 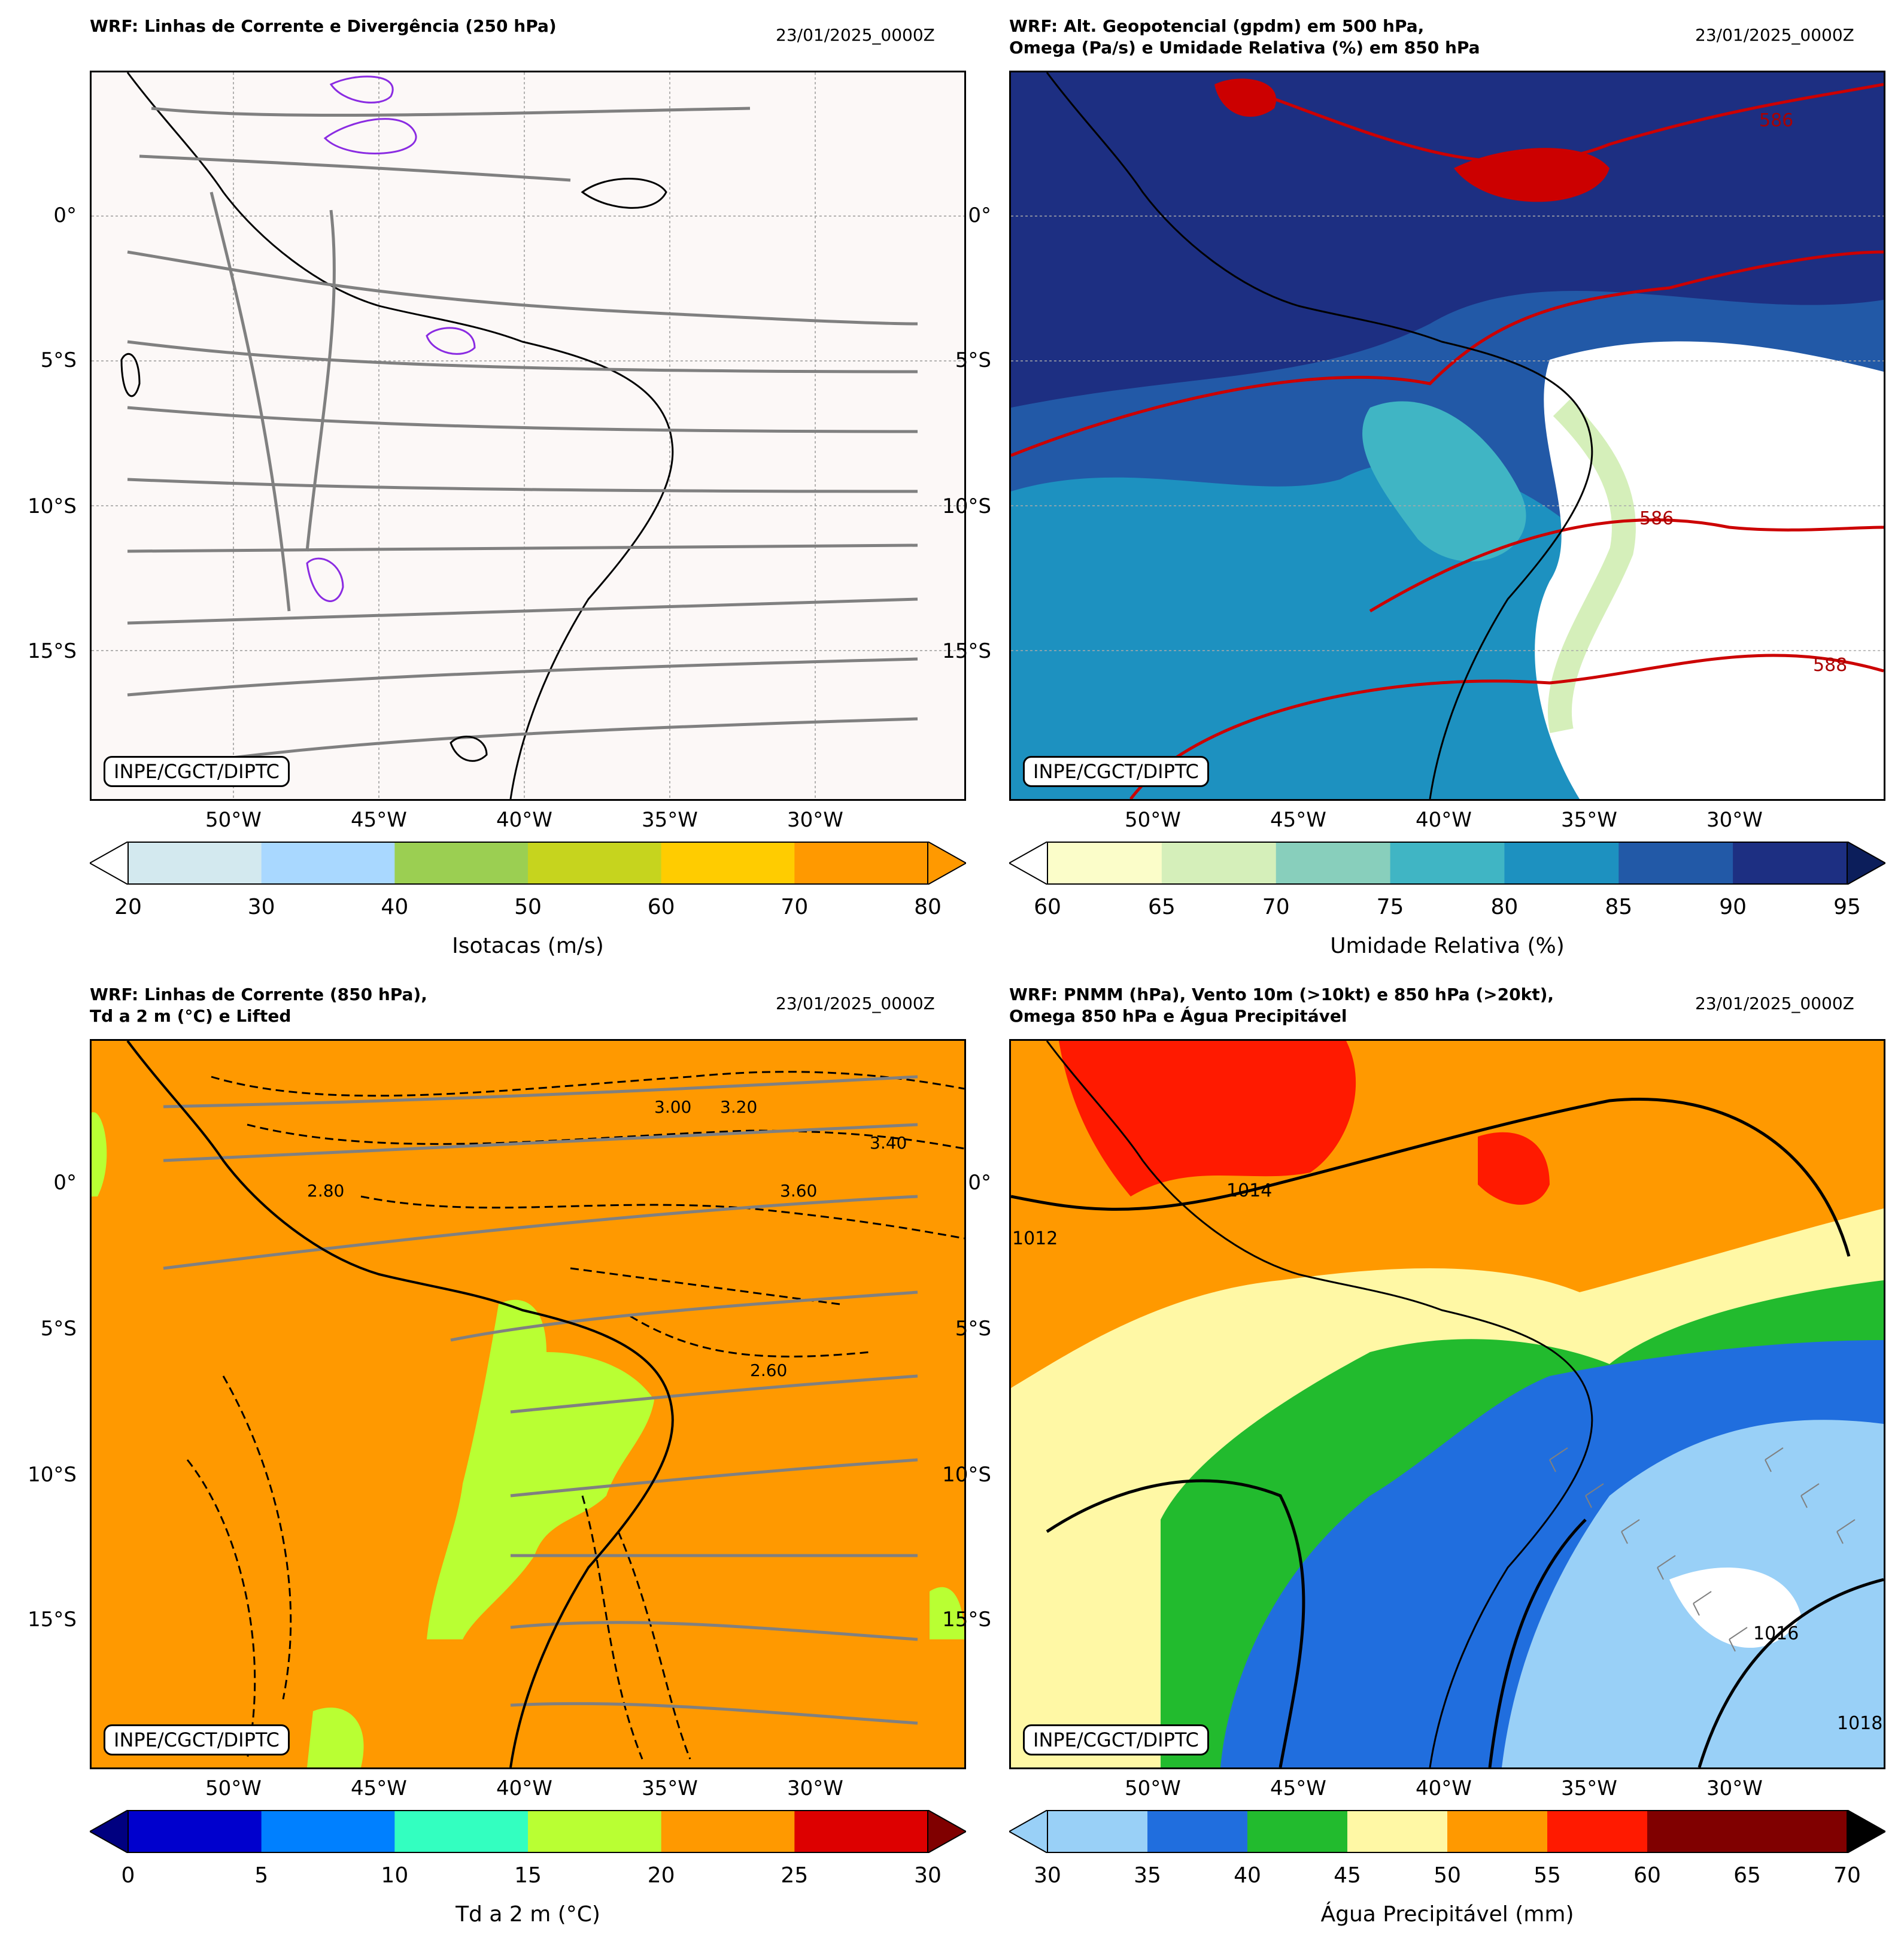 I want to click on colorbar-tick-label: 20, so click(x=661, y=1875).